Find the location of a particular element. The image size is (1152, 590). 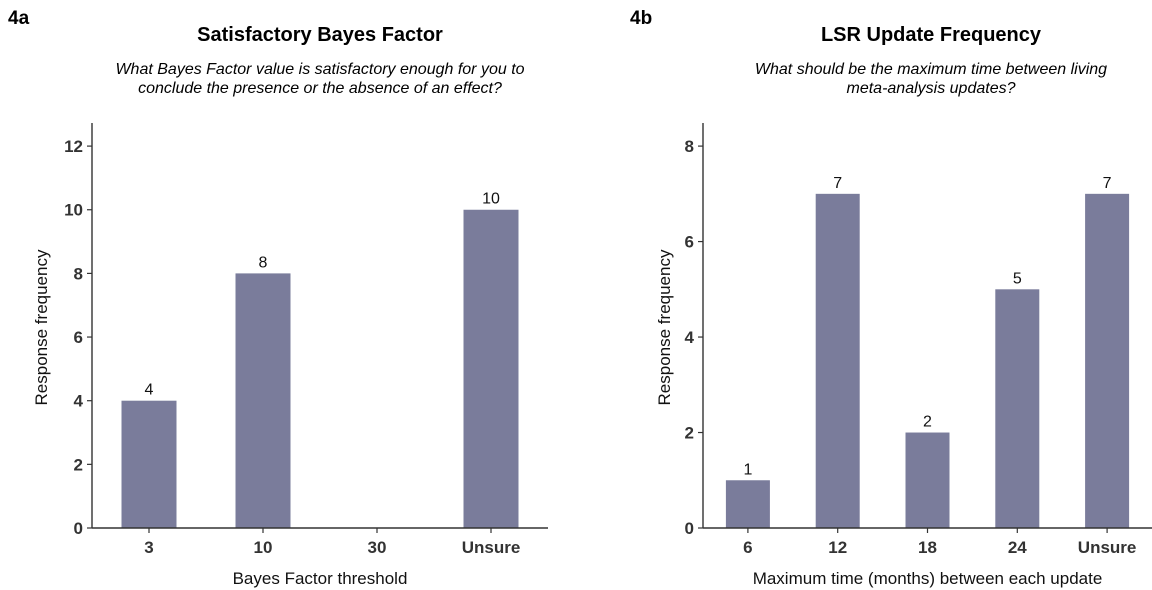

chart-title: LSR Update Frequency is located at coordinates (931, 35).